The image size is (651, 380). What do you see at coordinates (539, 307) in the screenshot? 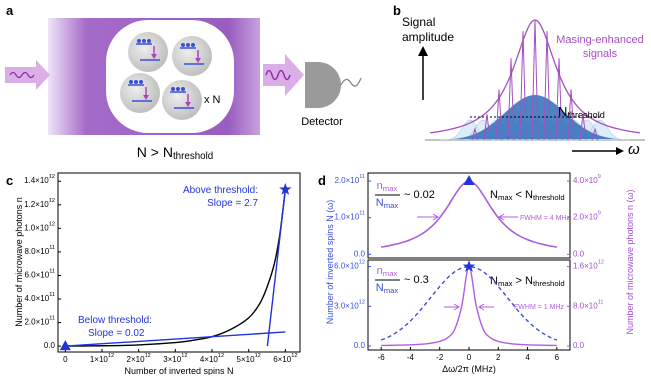
I see `fwhm-label: FWHM = 1 MHz` at bounding box center [539, 307].